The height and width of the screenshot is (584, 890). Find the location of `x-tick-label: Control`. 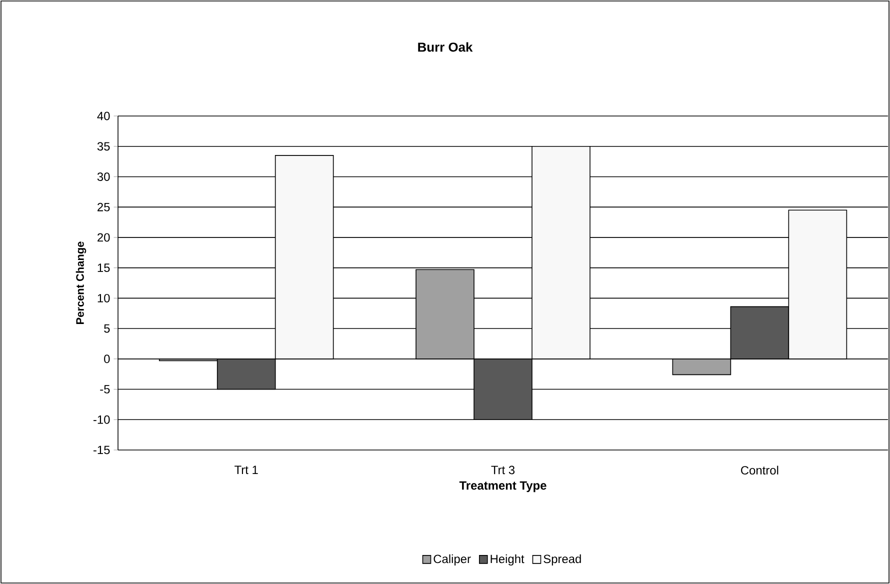

x-tick-label: Control is located at coordinates (759, 470).